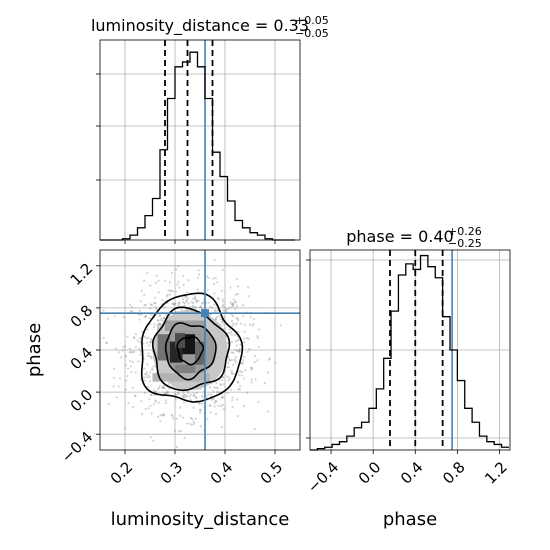 This screenshot has width=550, height=550. Describe the element at coordinates (272, 473) in the screenshot. I see `x-tick-label: 0.5` at that location.